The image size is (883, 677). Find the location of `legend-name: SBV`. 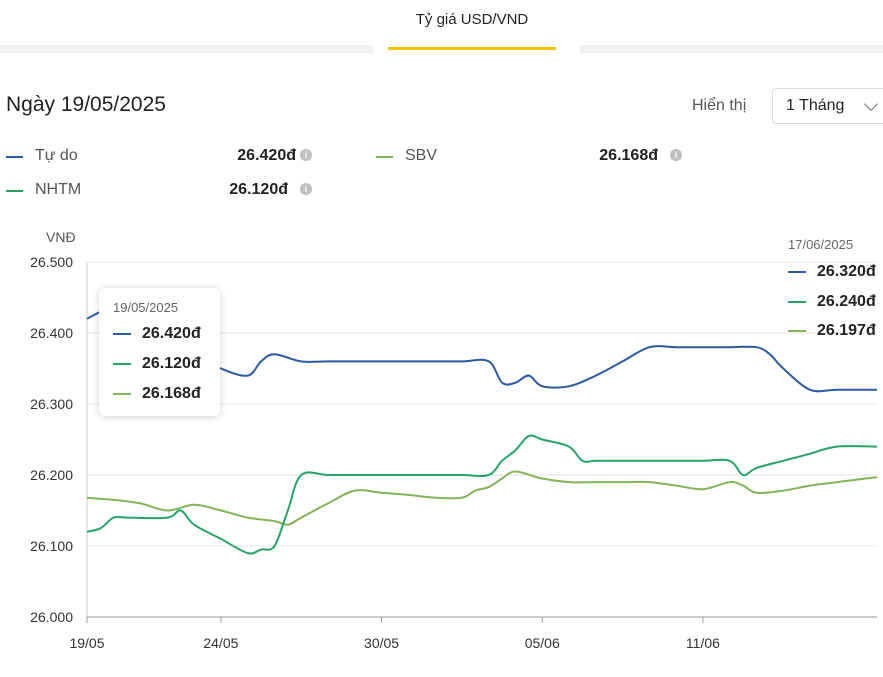

legend-name: SBV is located at coordinates (421, 155).